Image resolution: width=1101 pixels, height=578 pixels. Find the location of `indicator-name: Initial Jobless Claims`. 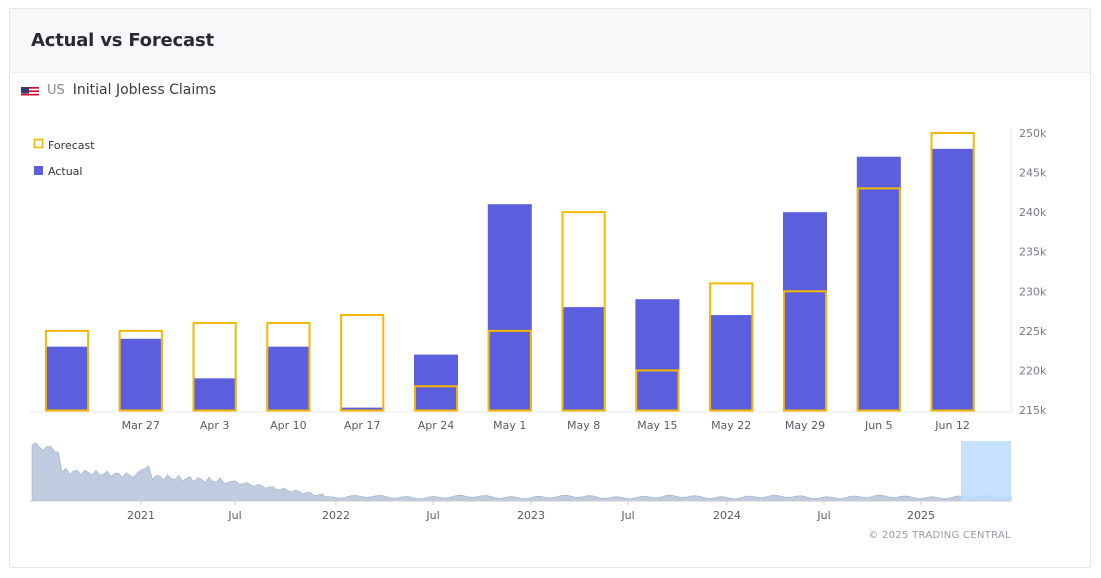

indicator-name: Initial Jobless Claims is located at coordinates (144, 90).